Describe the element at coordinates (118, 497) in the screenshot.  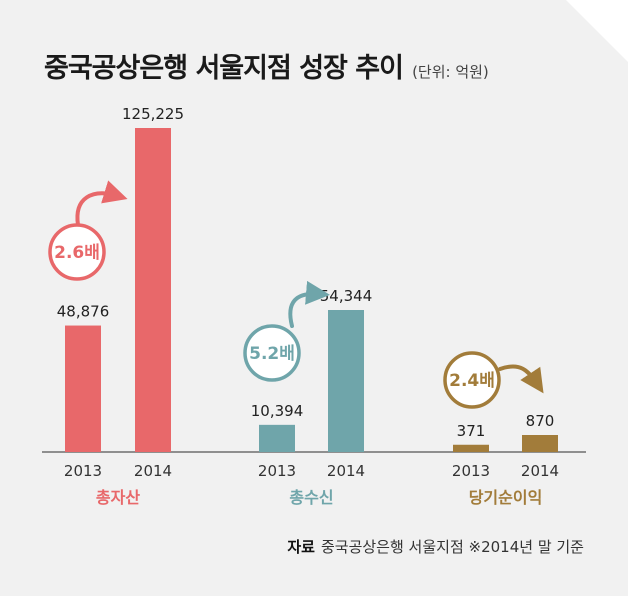
I see `group-label: 총자산` at that location.